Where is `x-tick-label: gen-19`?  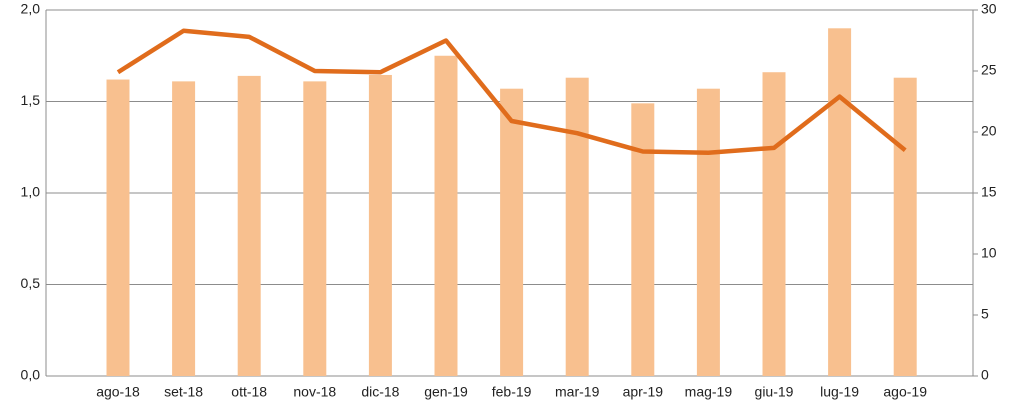 x-tick-label: gen-19 is located at coordinates (446, 392).